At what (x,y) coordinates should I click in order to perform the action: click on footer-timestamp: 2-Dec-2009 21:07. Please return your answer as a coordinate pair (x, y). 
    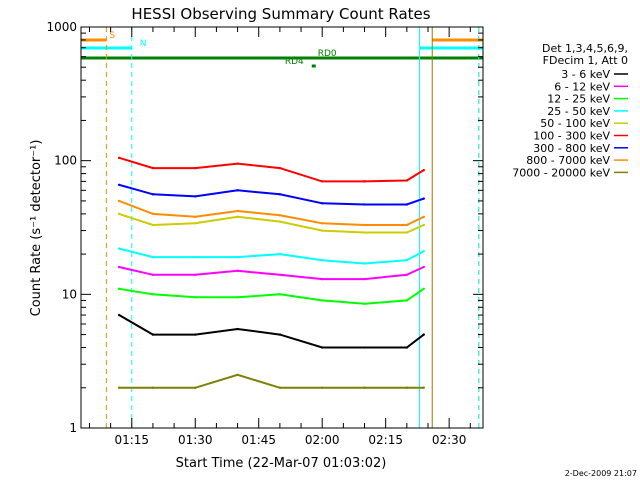
    Looking at the image, I should click on (601, 473).